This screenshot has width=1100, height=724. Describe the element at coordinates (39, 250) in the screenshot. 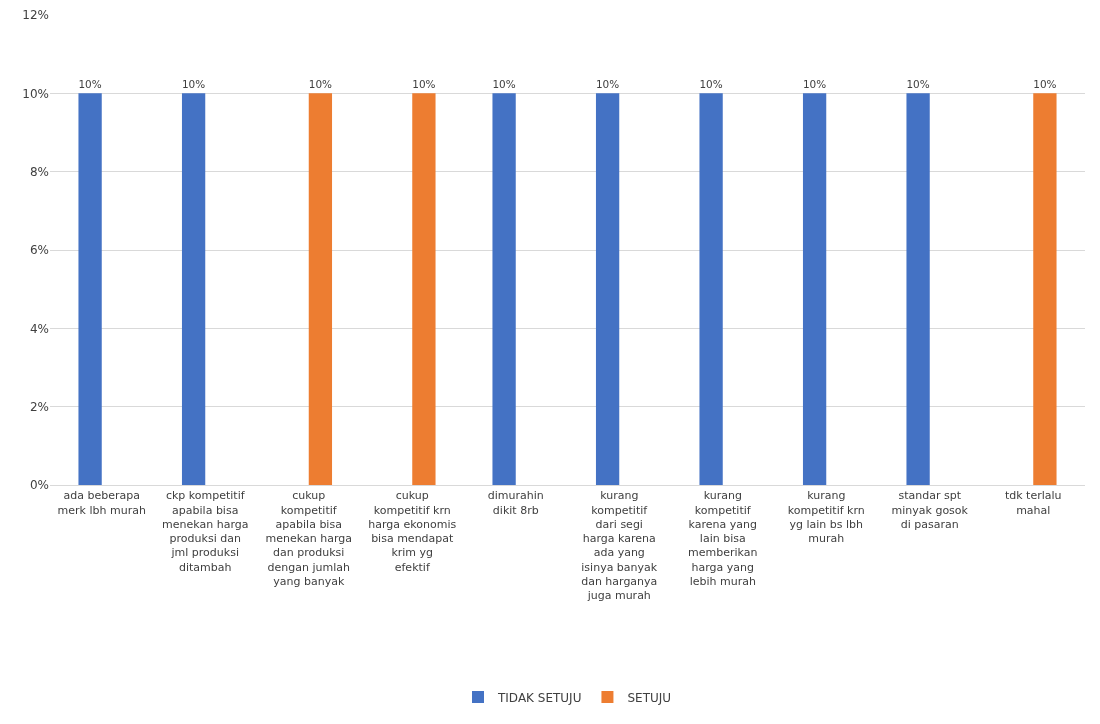

I see `y-tick-label: 6%` at that location.